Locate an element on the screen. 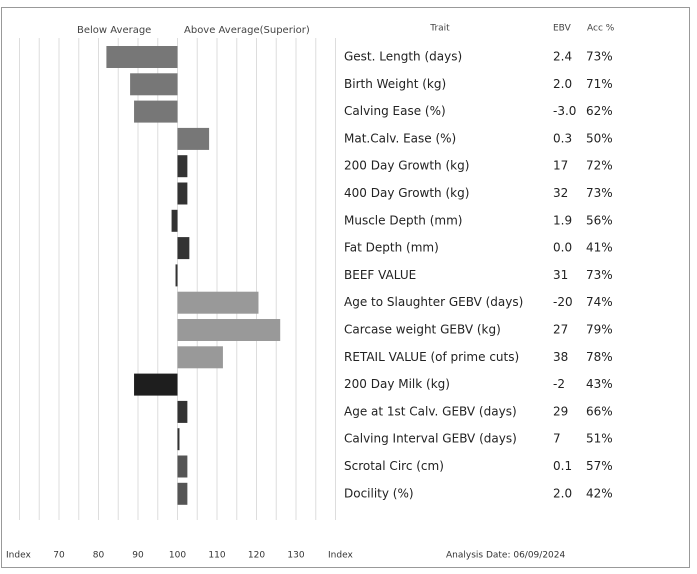  ebv-value: 17 is located at coordinates (560, 166).